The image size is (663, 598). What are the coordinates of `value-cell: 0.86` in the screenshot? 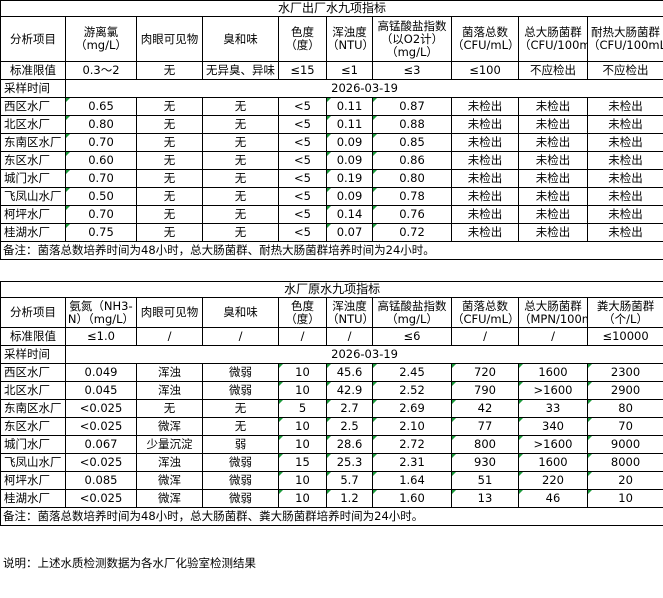 It's located at (412, 160).